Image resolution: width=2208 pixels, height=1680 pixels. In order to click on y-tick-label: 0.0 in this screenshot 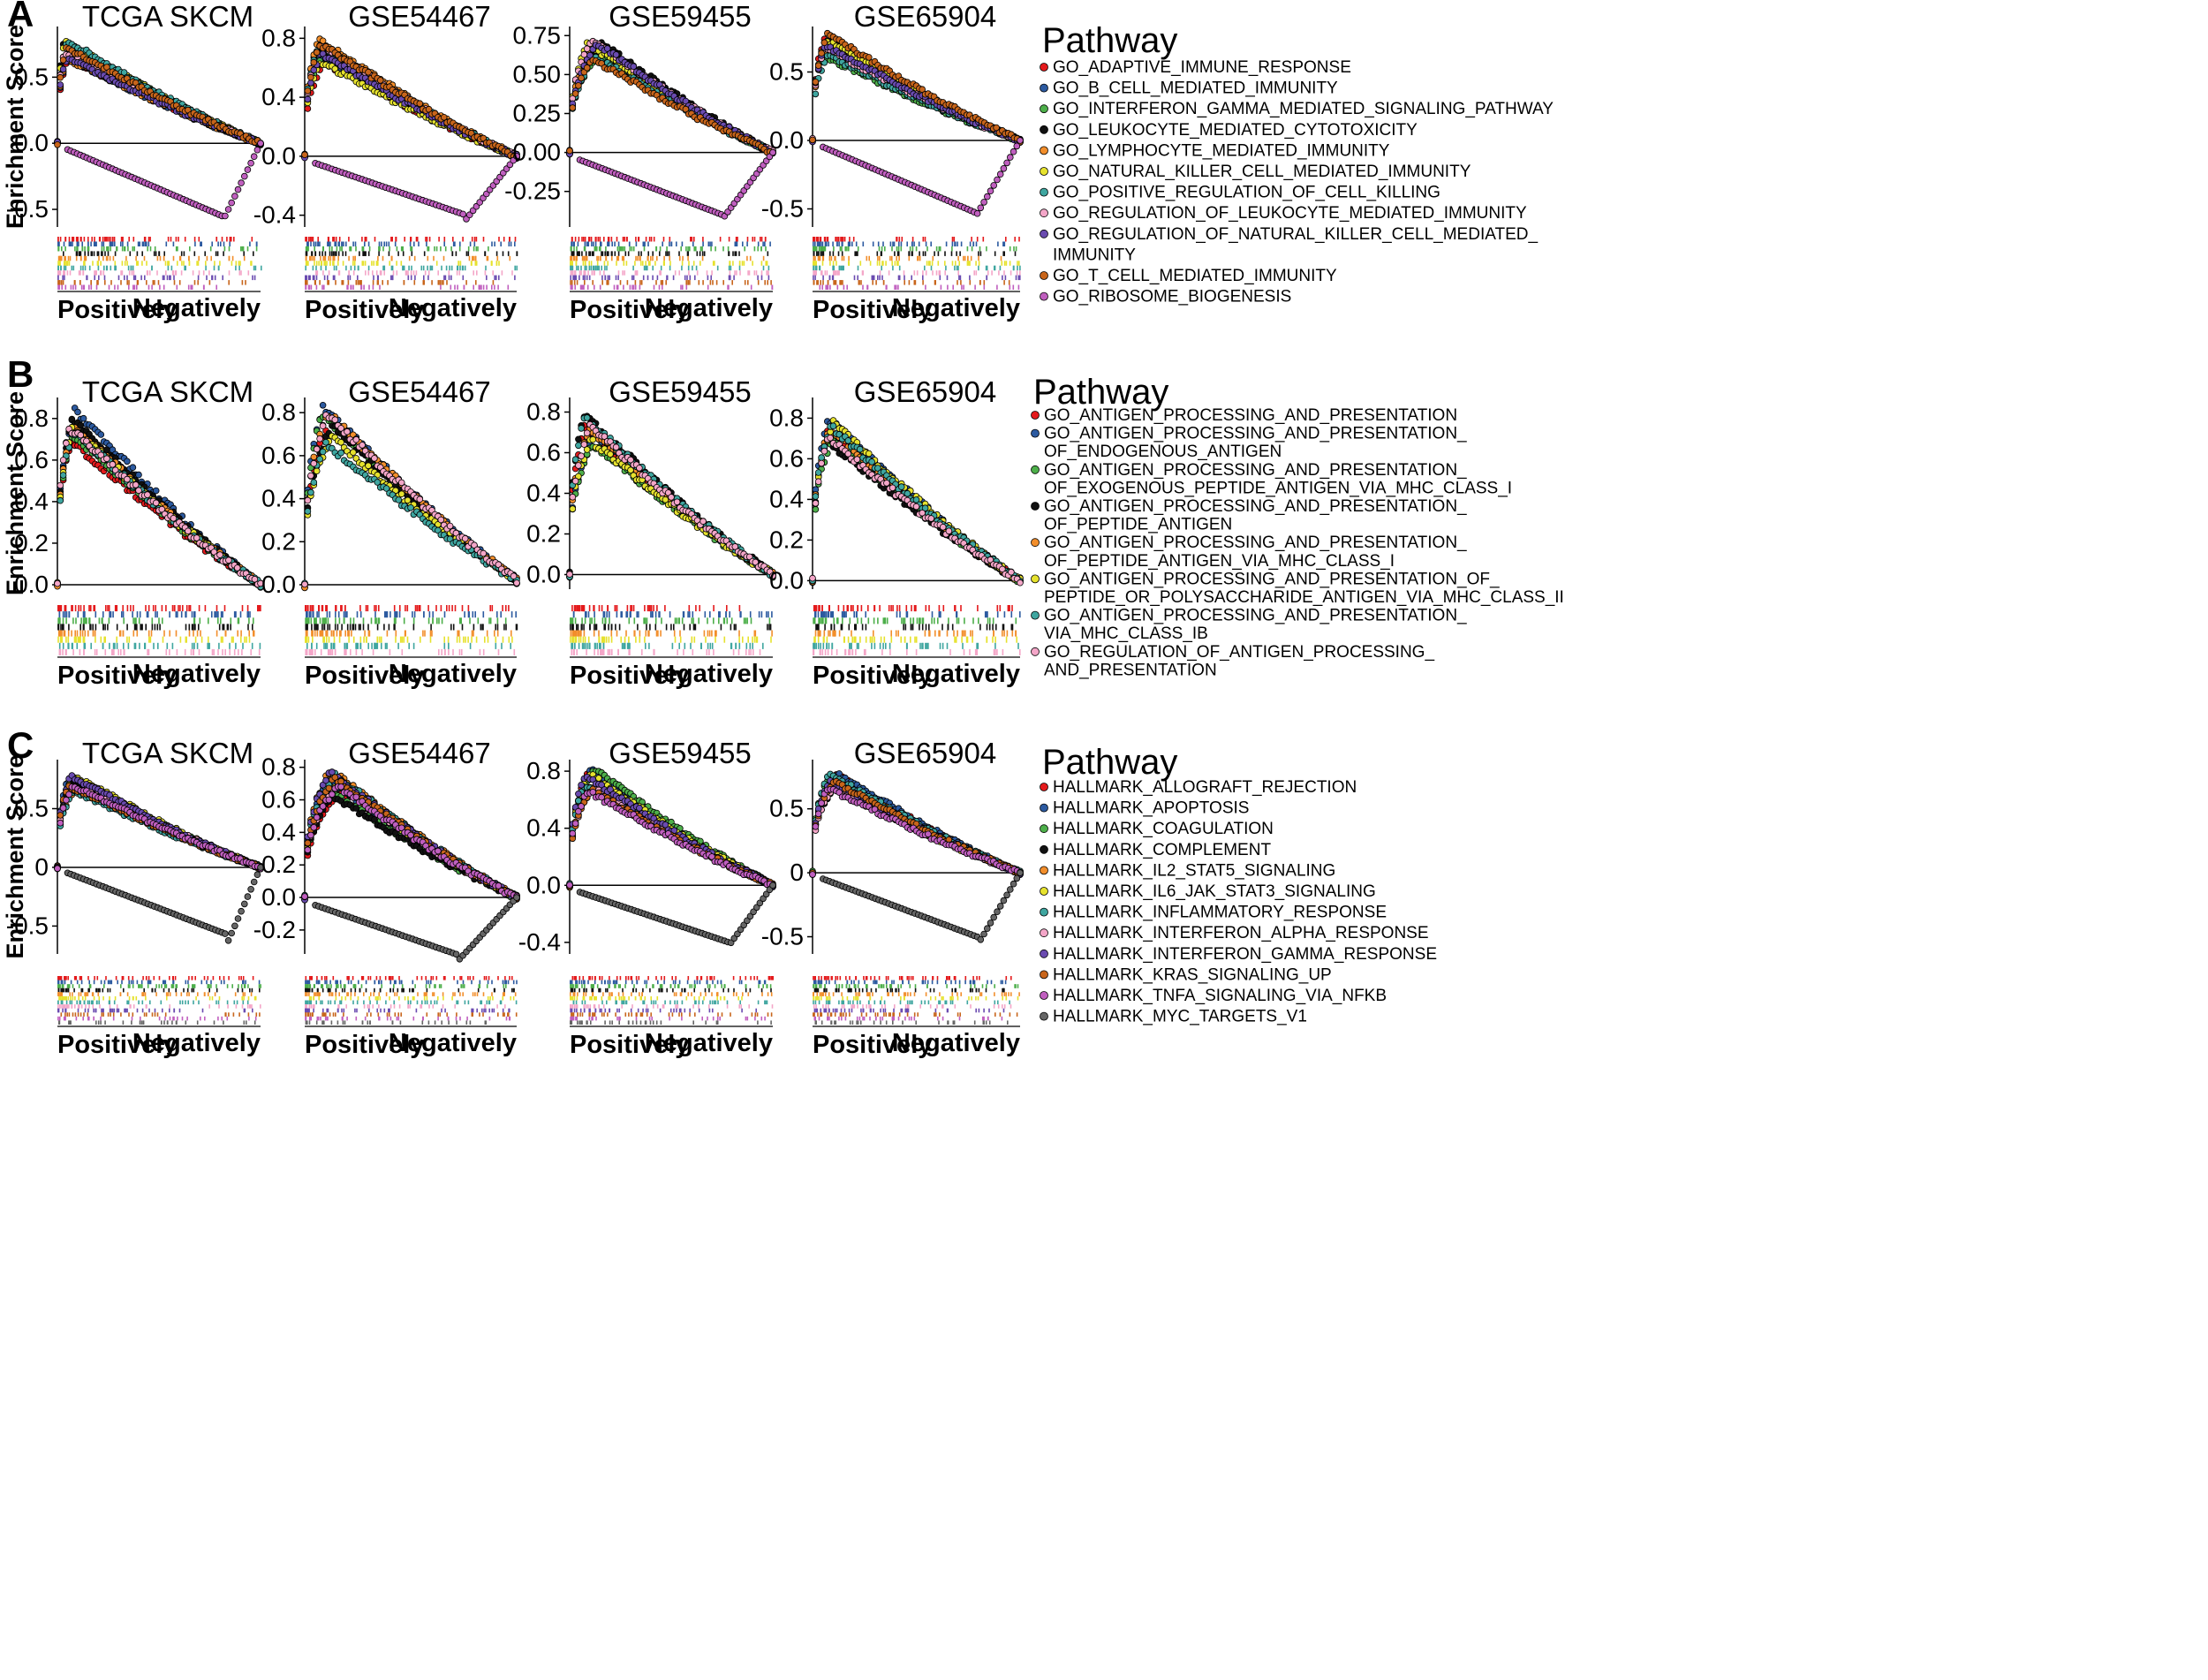, I will do `click(31, 142)`.